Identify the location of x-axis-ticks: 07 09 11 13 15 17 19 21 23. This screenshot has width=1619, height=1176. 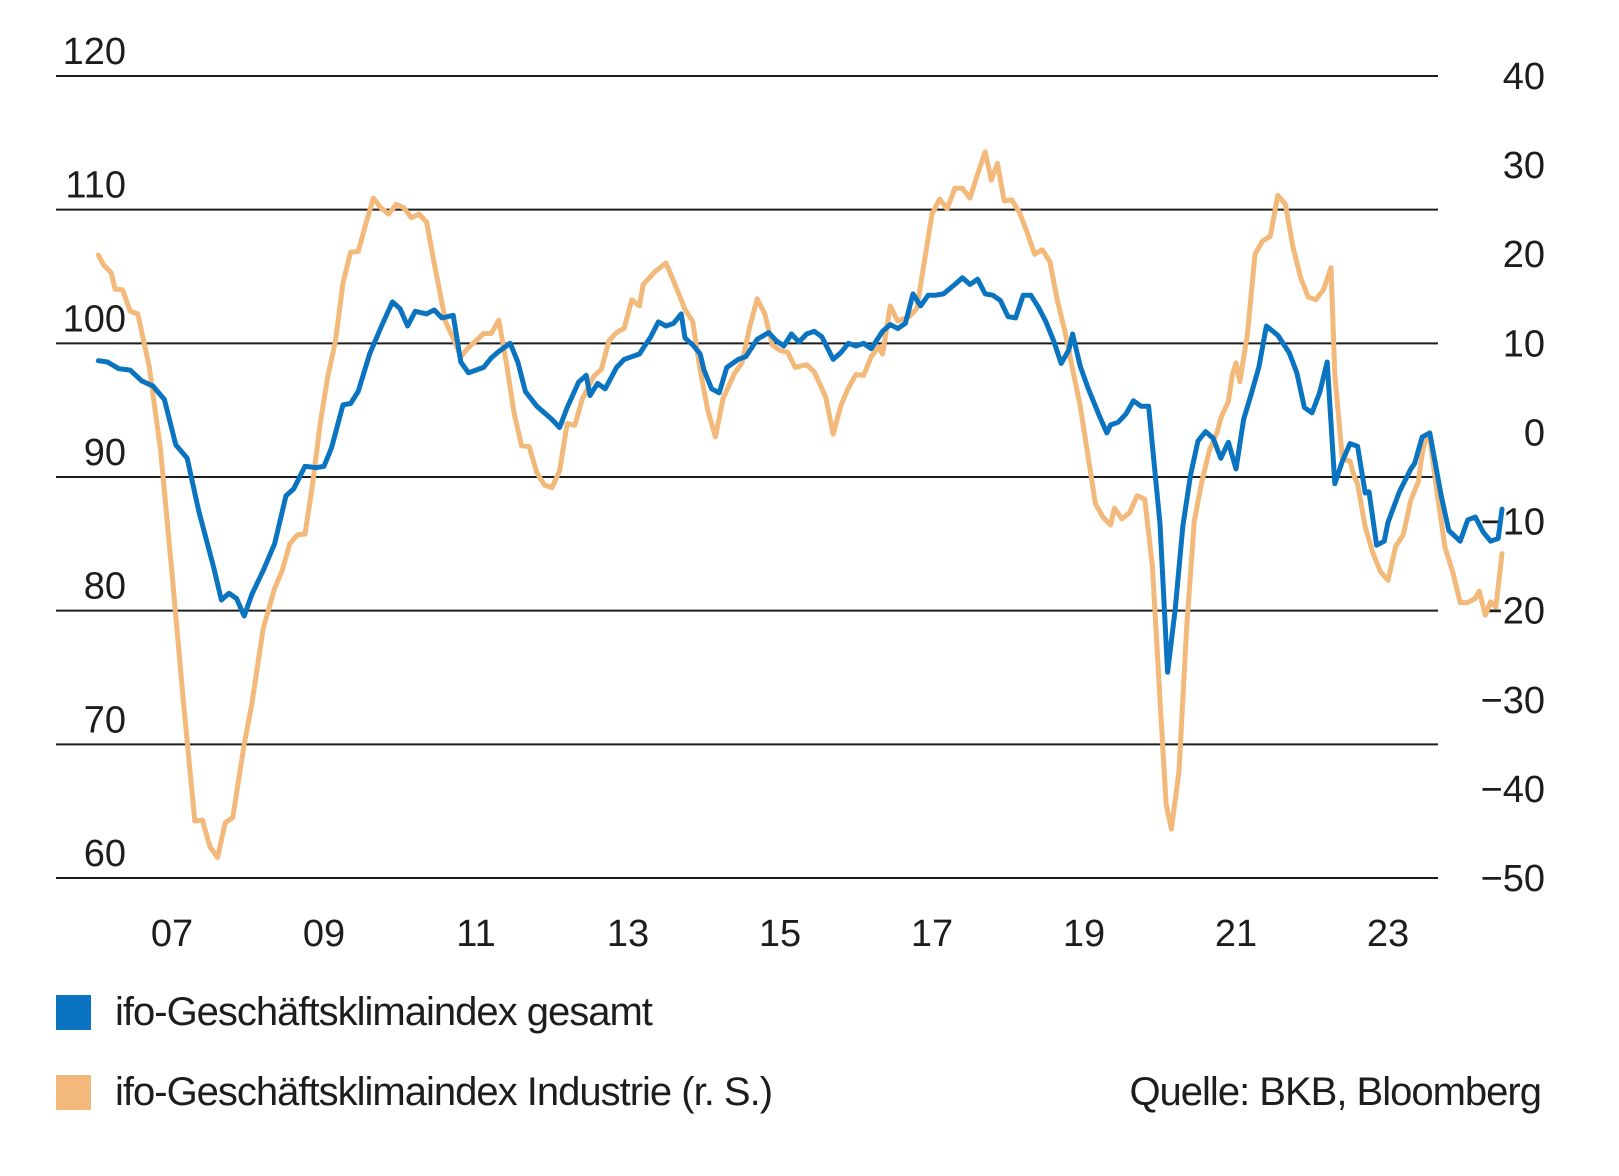
(780, 934).